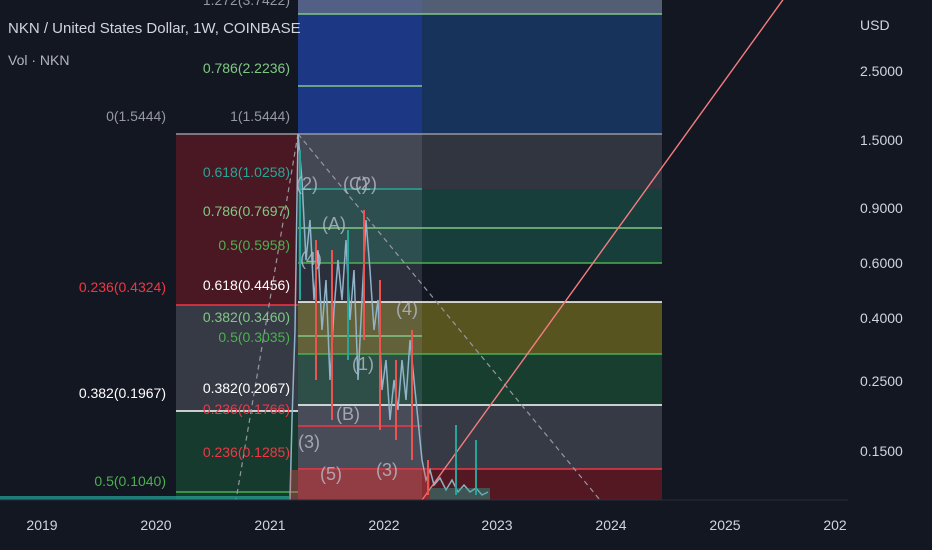 Image resolution: width=932 pixels, height=550 pixels. Describe the element at coordinates (136, 116) in the screenshot. I see `fib-left-label: 0(1.5444)` at that location.